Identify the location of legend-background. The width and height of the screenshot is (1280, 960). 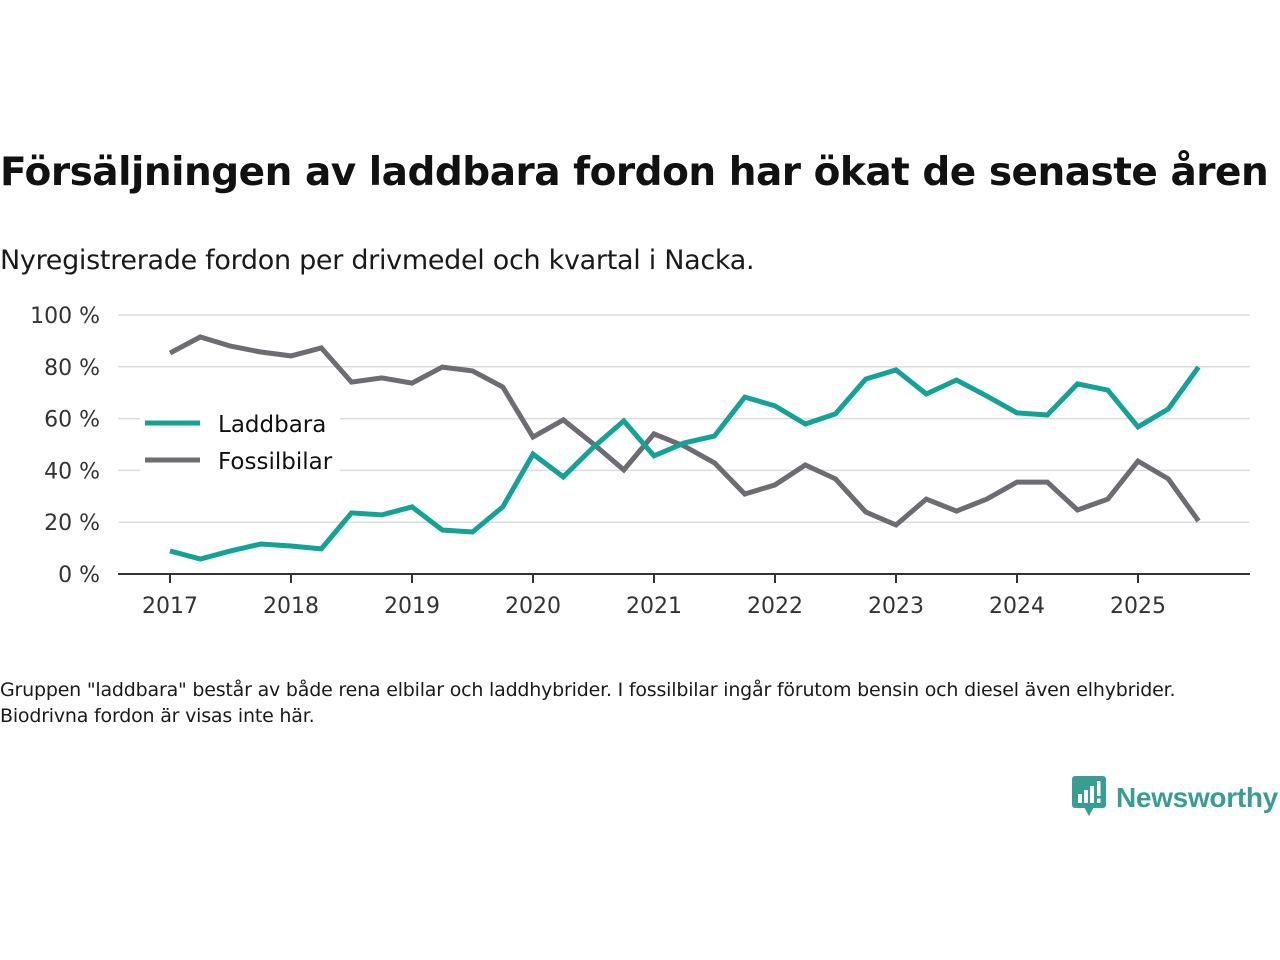
(240, 438).